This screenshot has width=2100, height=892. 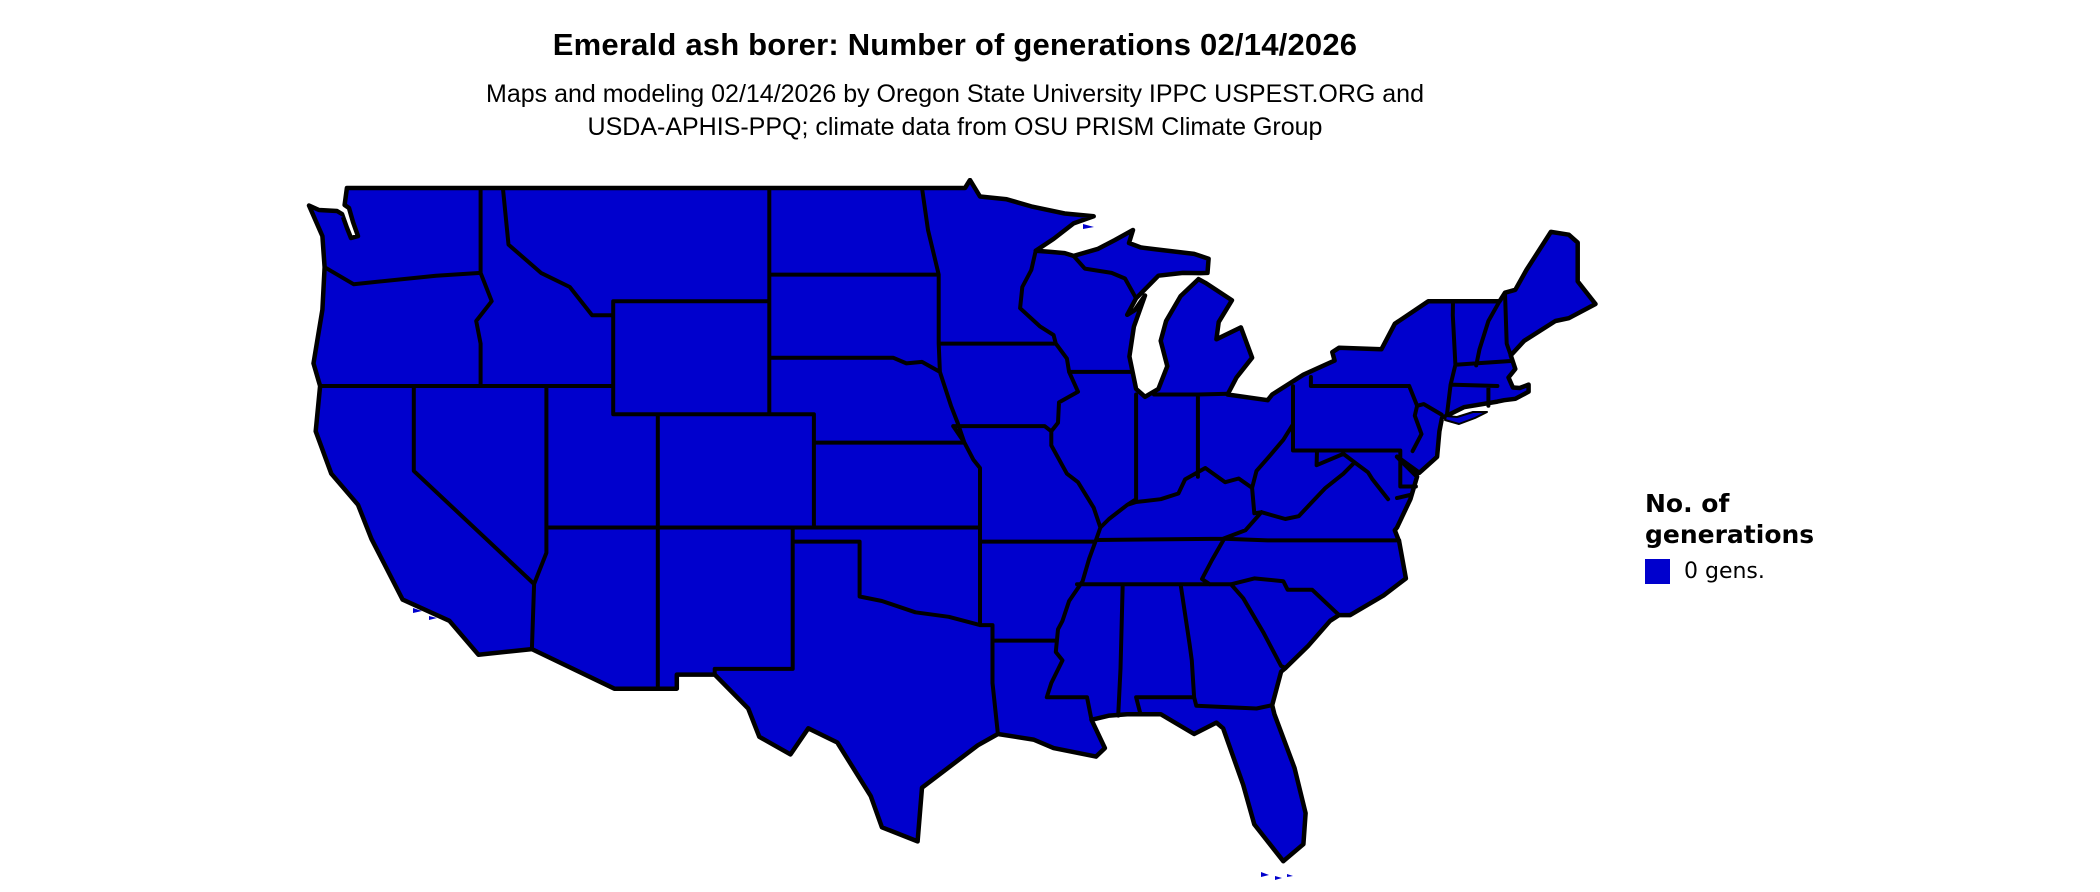 What do you see at coordinates (1277, 876) in the screenshot?
I see `florida-keys-islands` at bounding box center [1277, 876].